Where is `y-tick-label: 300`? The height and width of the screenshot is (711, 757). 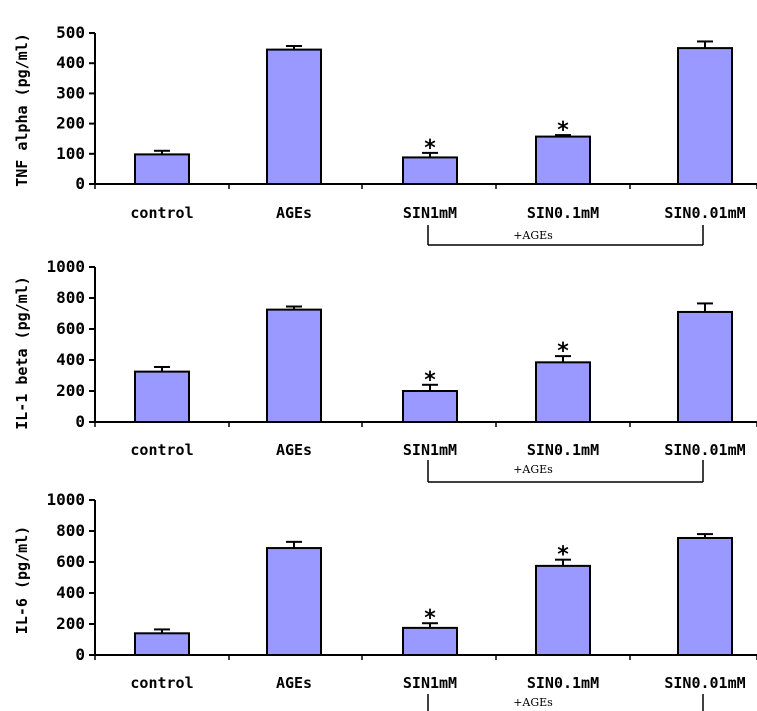 y-tick-label: 300 is located at coordinates (70, 92).